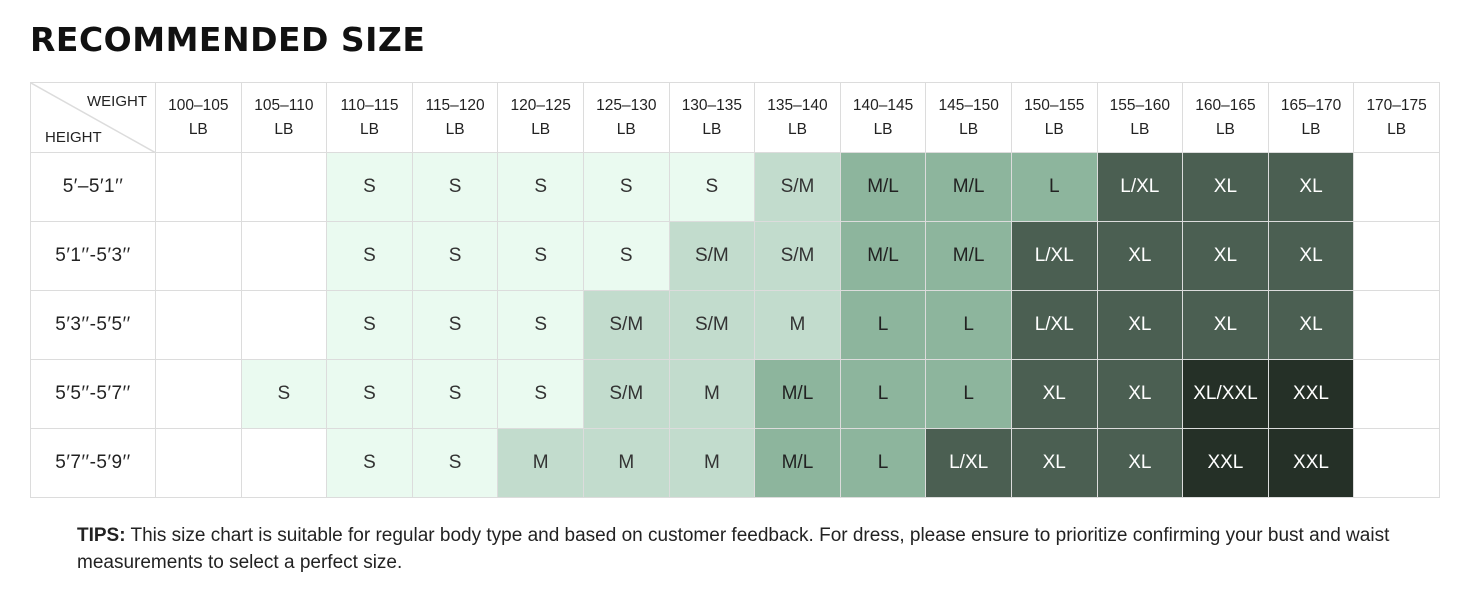 This screenshot has height=600, width=1464. What do you see at coordinates (117, 101) in the screenshot?
I see `weight-axis-label: WEIGHT` at bounding box center [117, 101].